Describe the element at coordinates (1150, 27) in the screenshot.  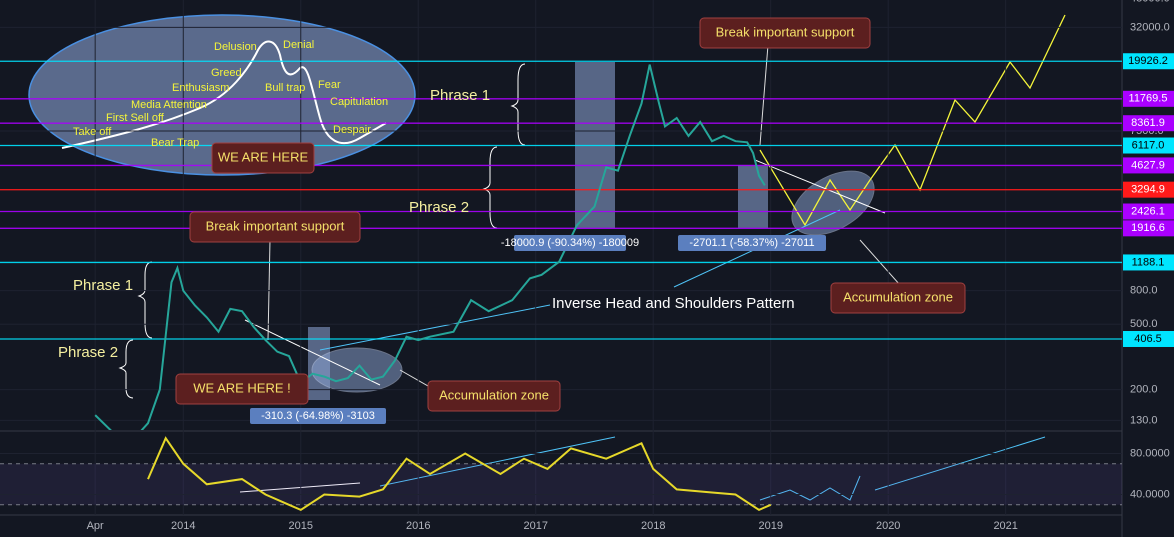
I see `y-tick-label: 32000.0` at that location.